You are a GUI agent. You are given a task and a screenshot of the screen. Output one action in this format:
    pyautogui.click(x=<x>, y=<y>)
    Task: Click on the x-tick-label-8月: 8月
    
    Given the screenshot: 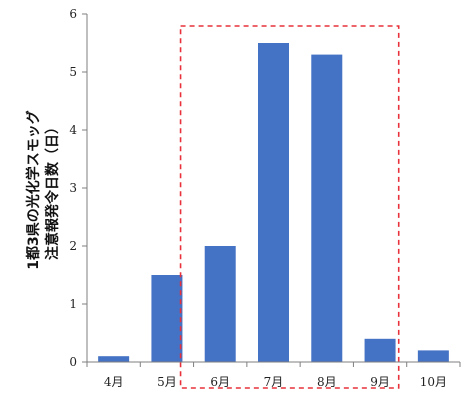 What is the action you would take?
    pyautogui.click(x=327, y=382)
    